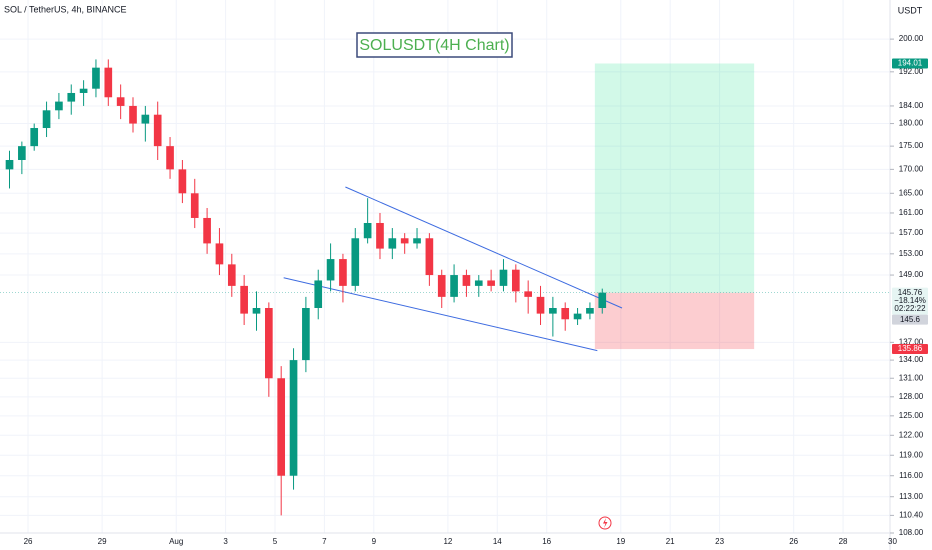  What do you see at coordinates (910, 10) in the screenshot?
I see `currency-label: USDT` at bounding box center [910, 10].